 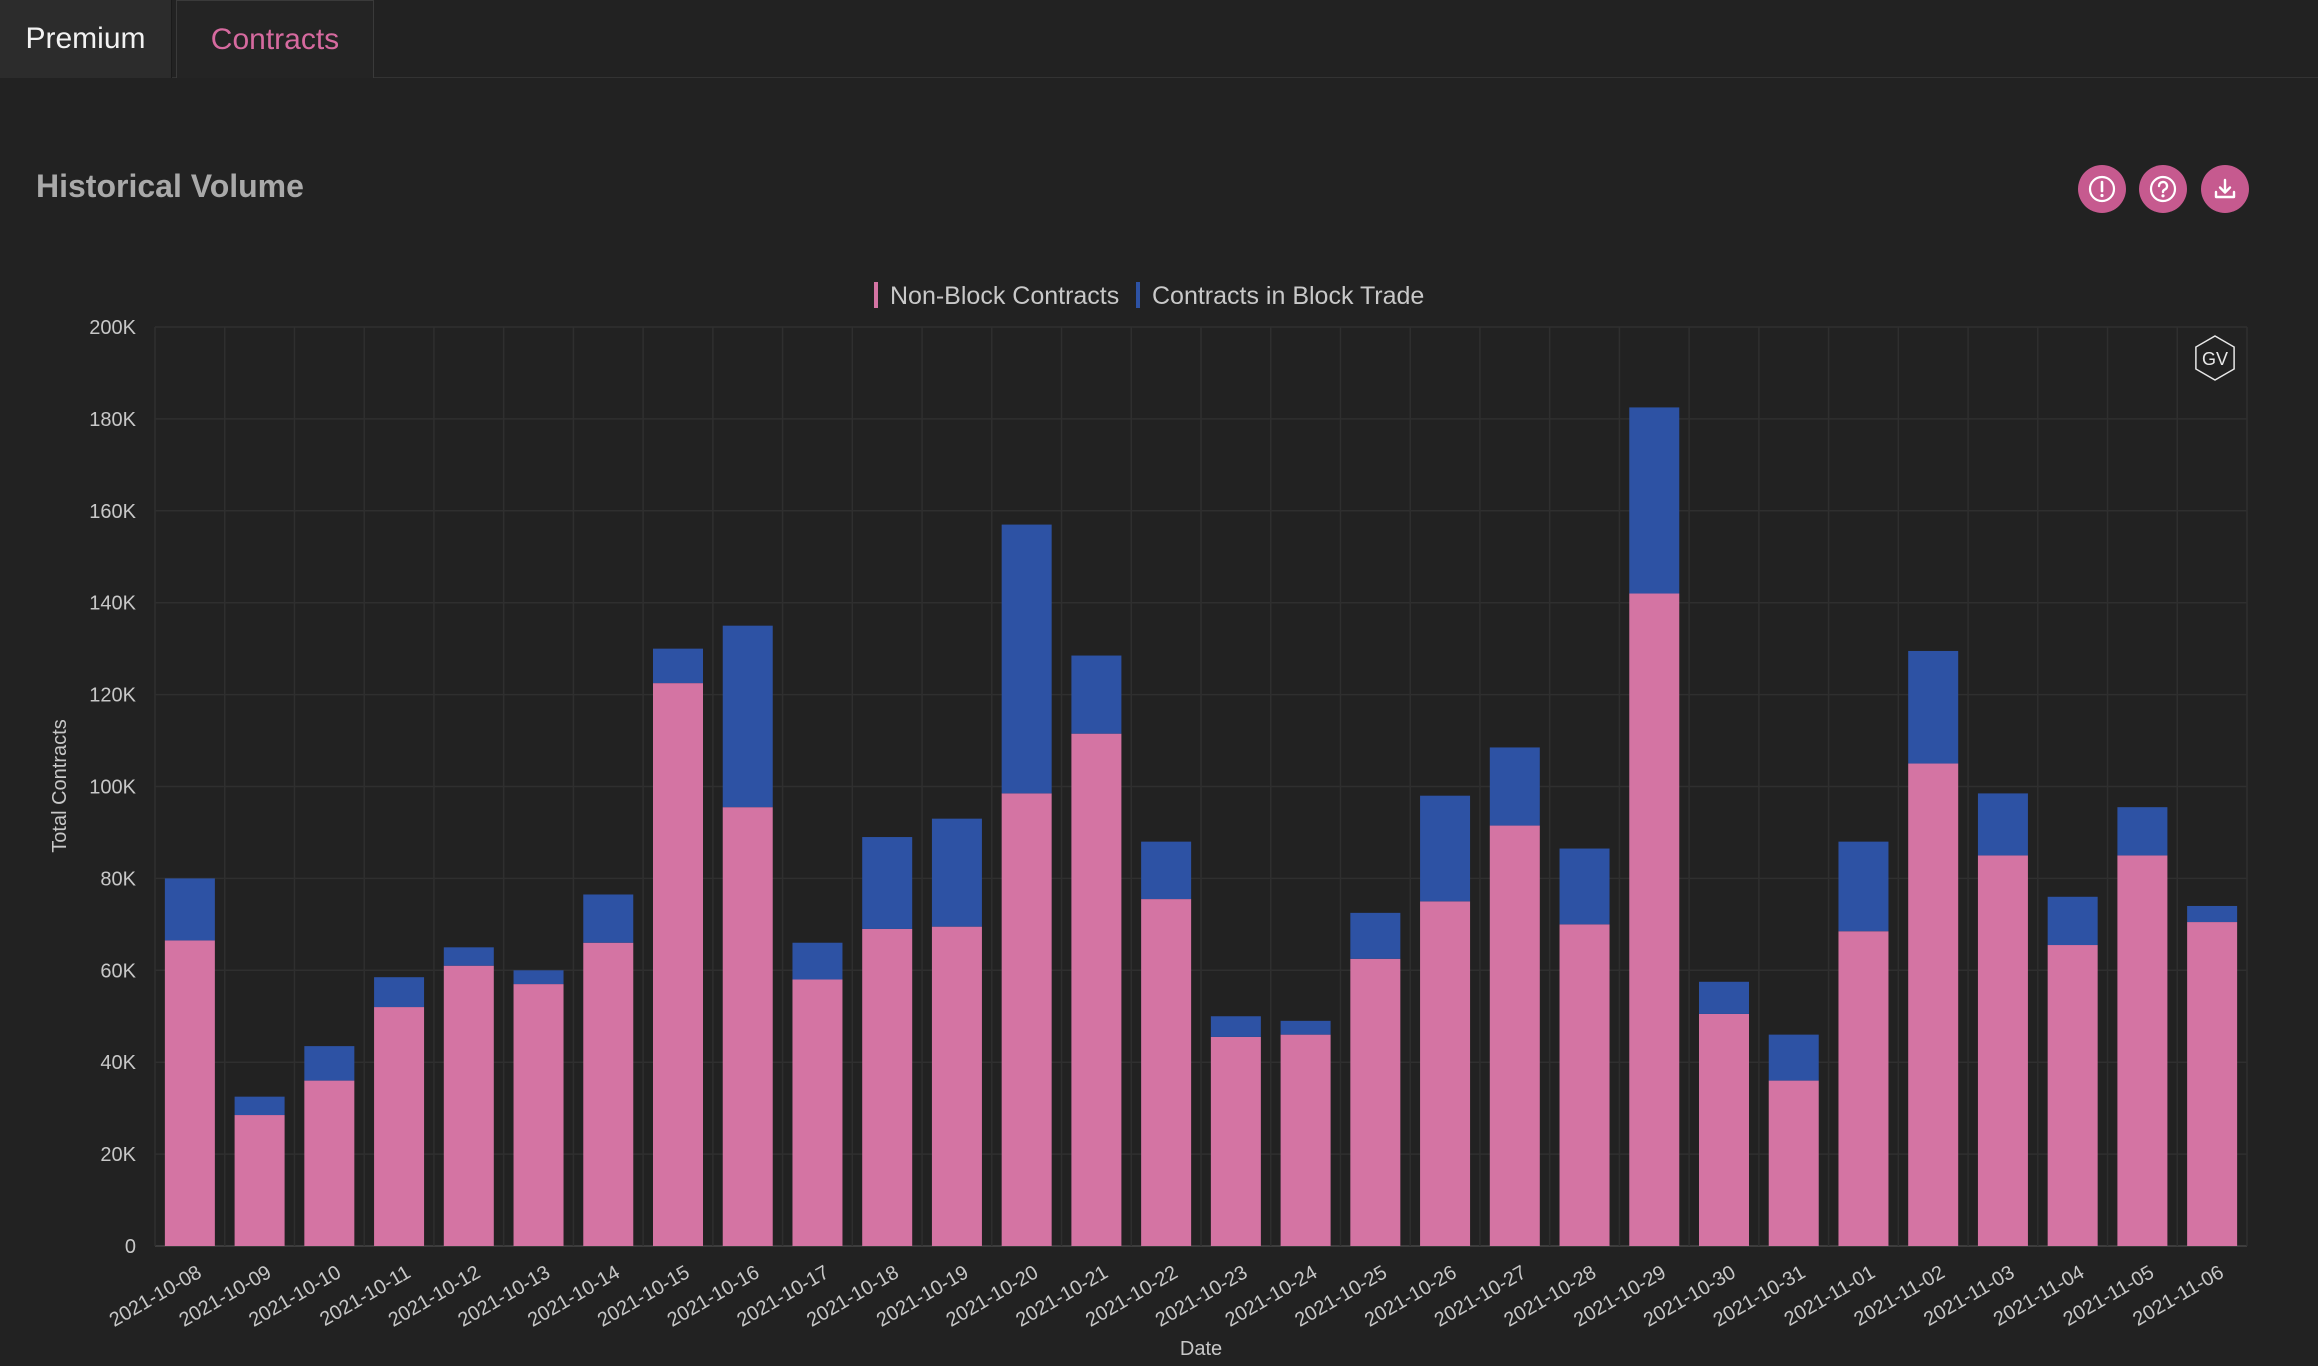 I want to click on legend-label-block-trade: Contracts in Block Trade, so click(x=1288, y=296).